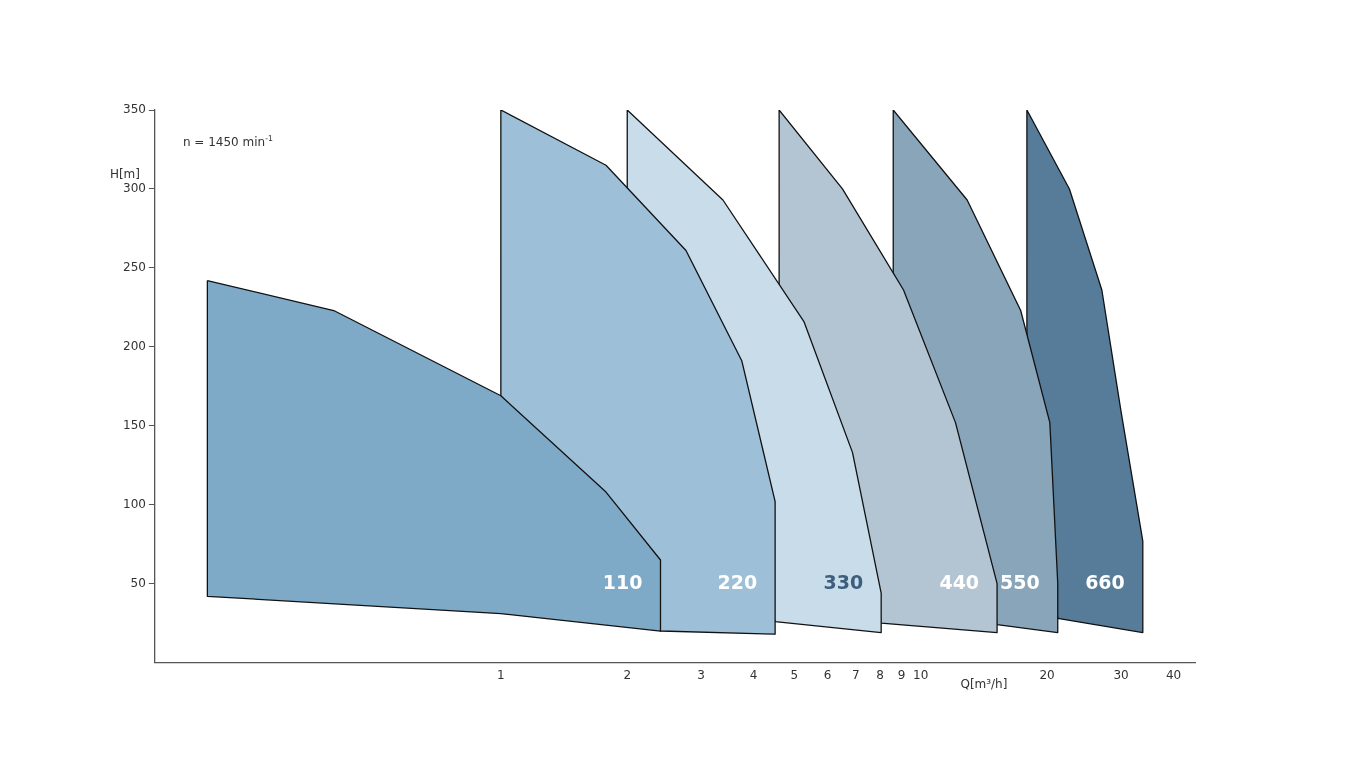 Image resolution: width=1365 pixels, height=759 pixels. Describe the element at coordinates (1020, 581) in the screenshot. I see `series-label: 550` at that location.